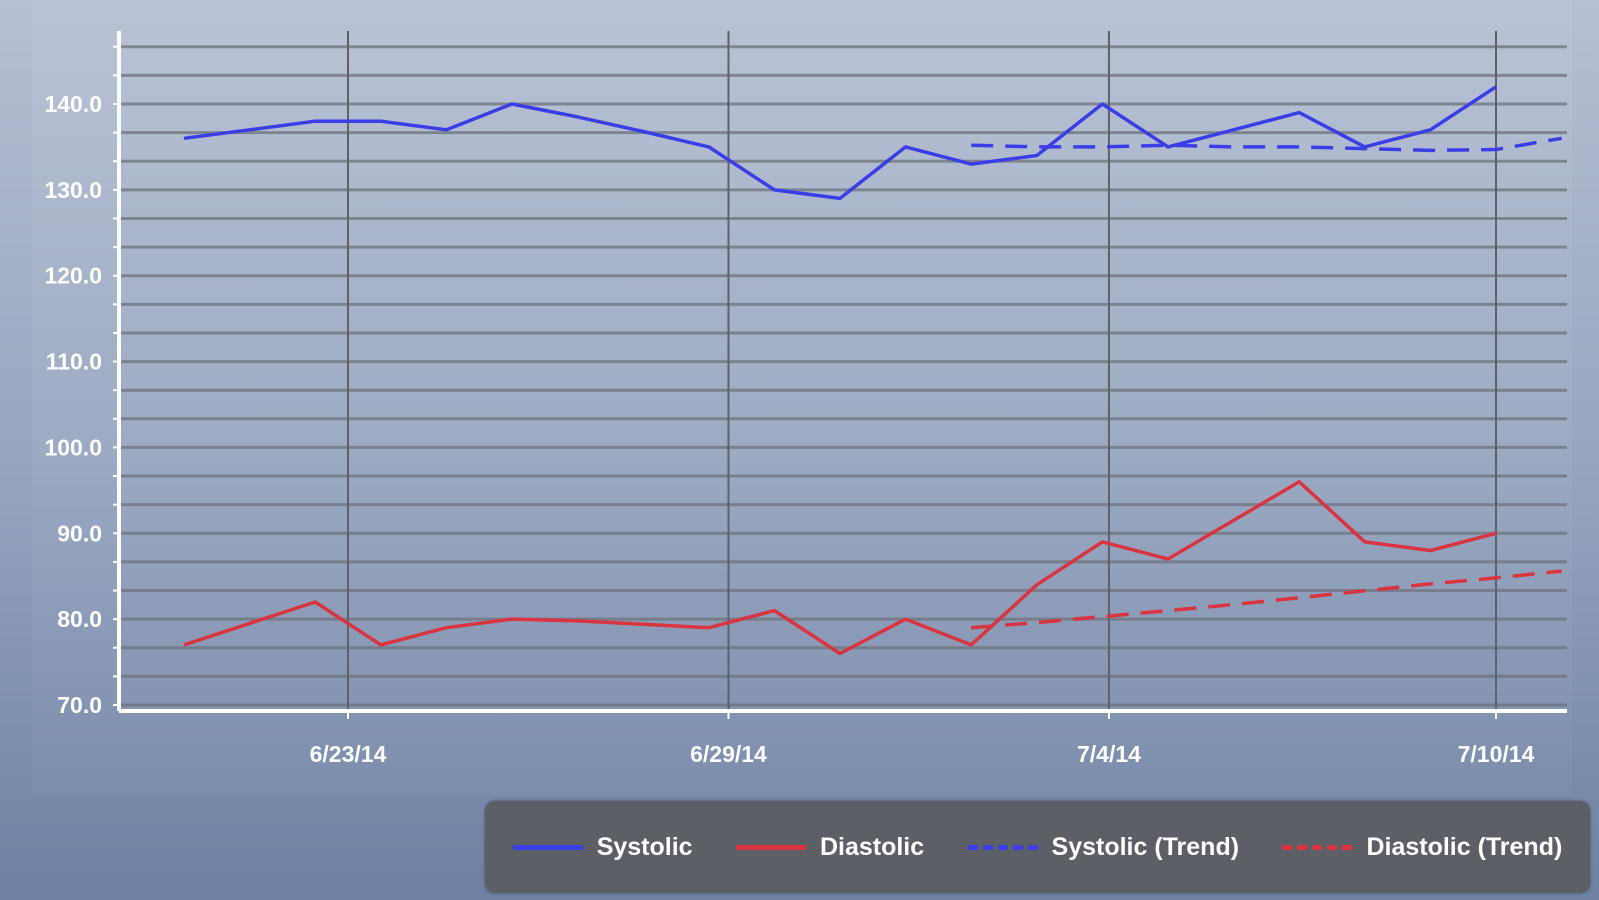 The image size is (1599, 900). What do you see at coordinates (547, 847) in the screenshot?
I see `legend-swatch-systolic` at bounding box center [547, 847].